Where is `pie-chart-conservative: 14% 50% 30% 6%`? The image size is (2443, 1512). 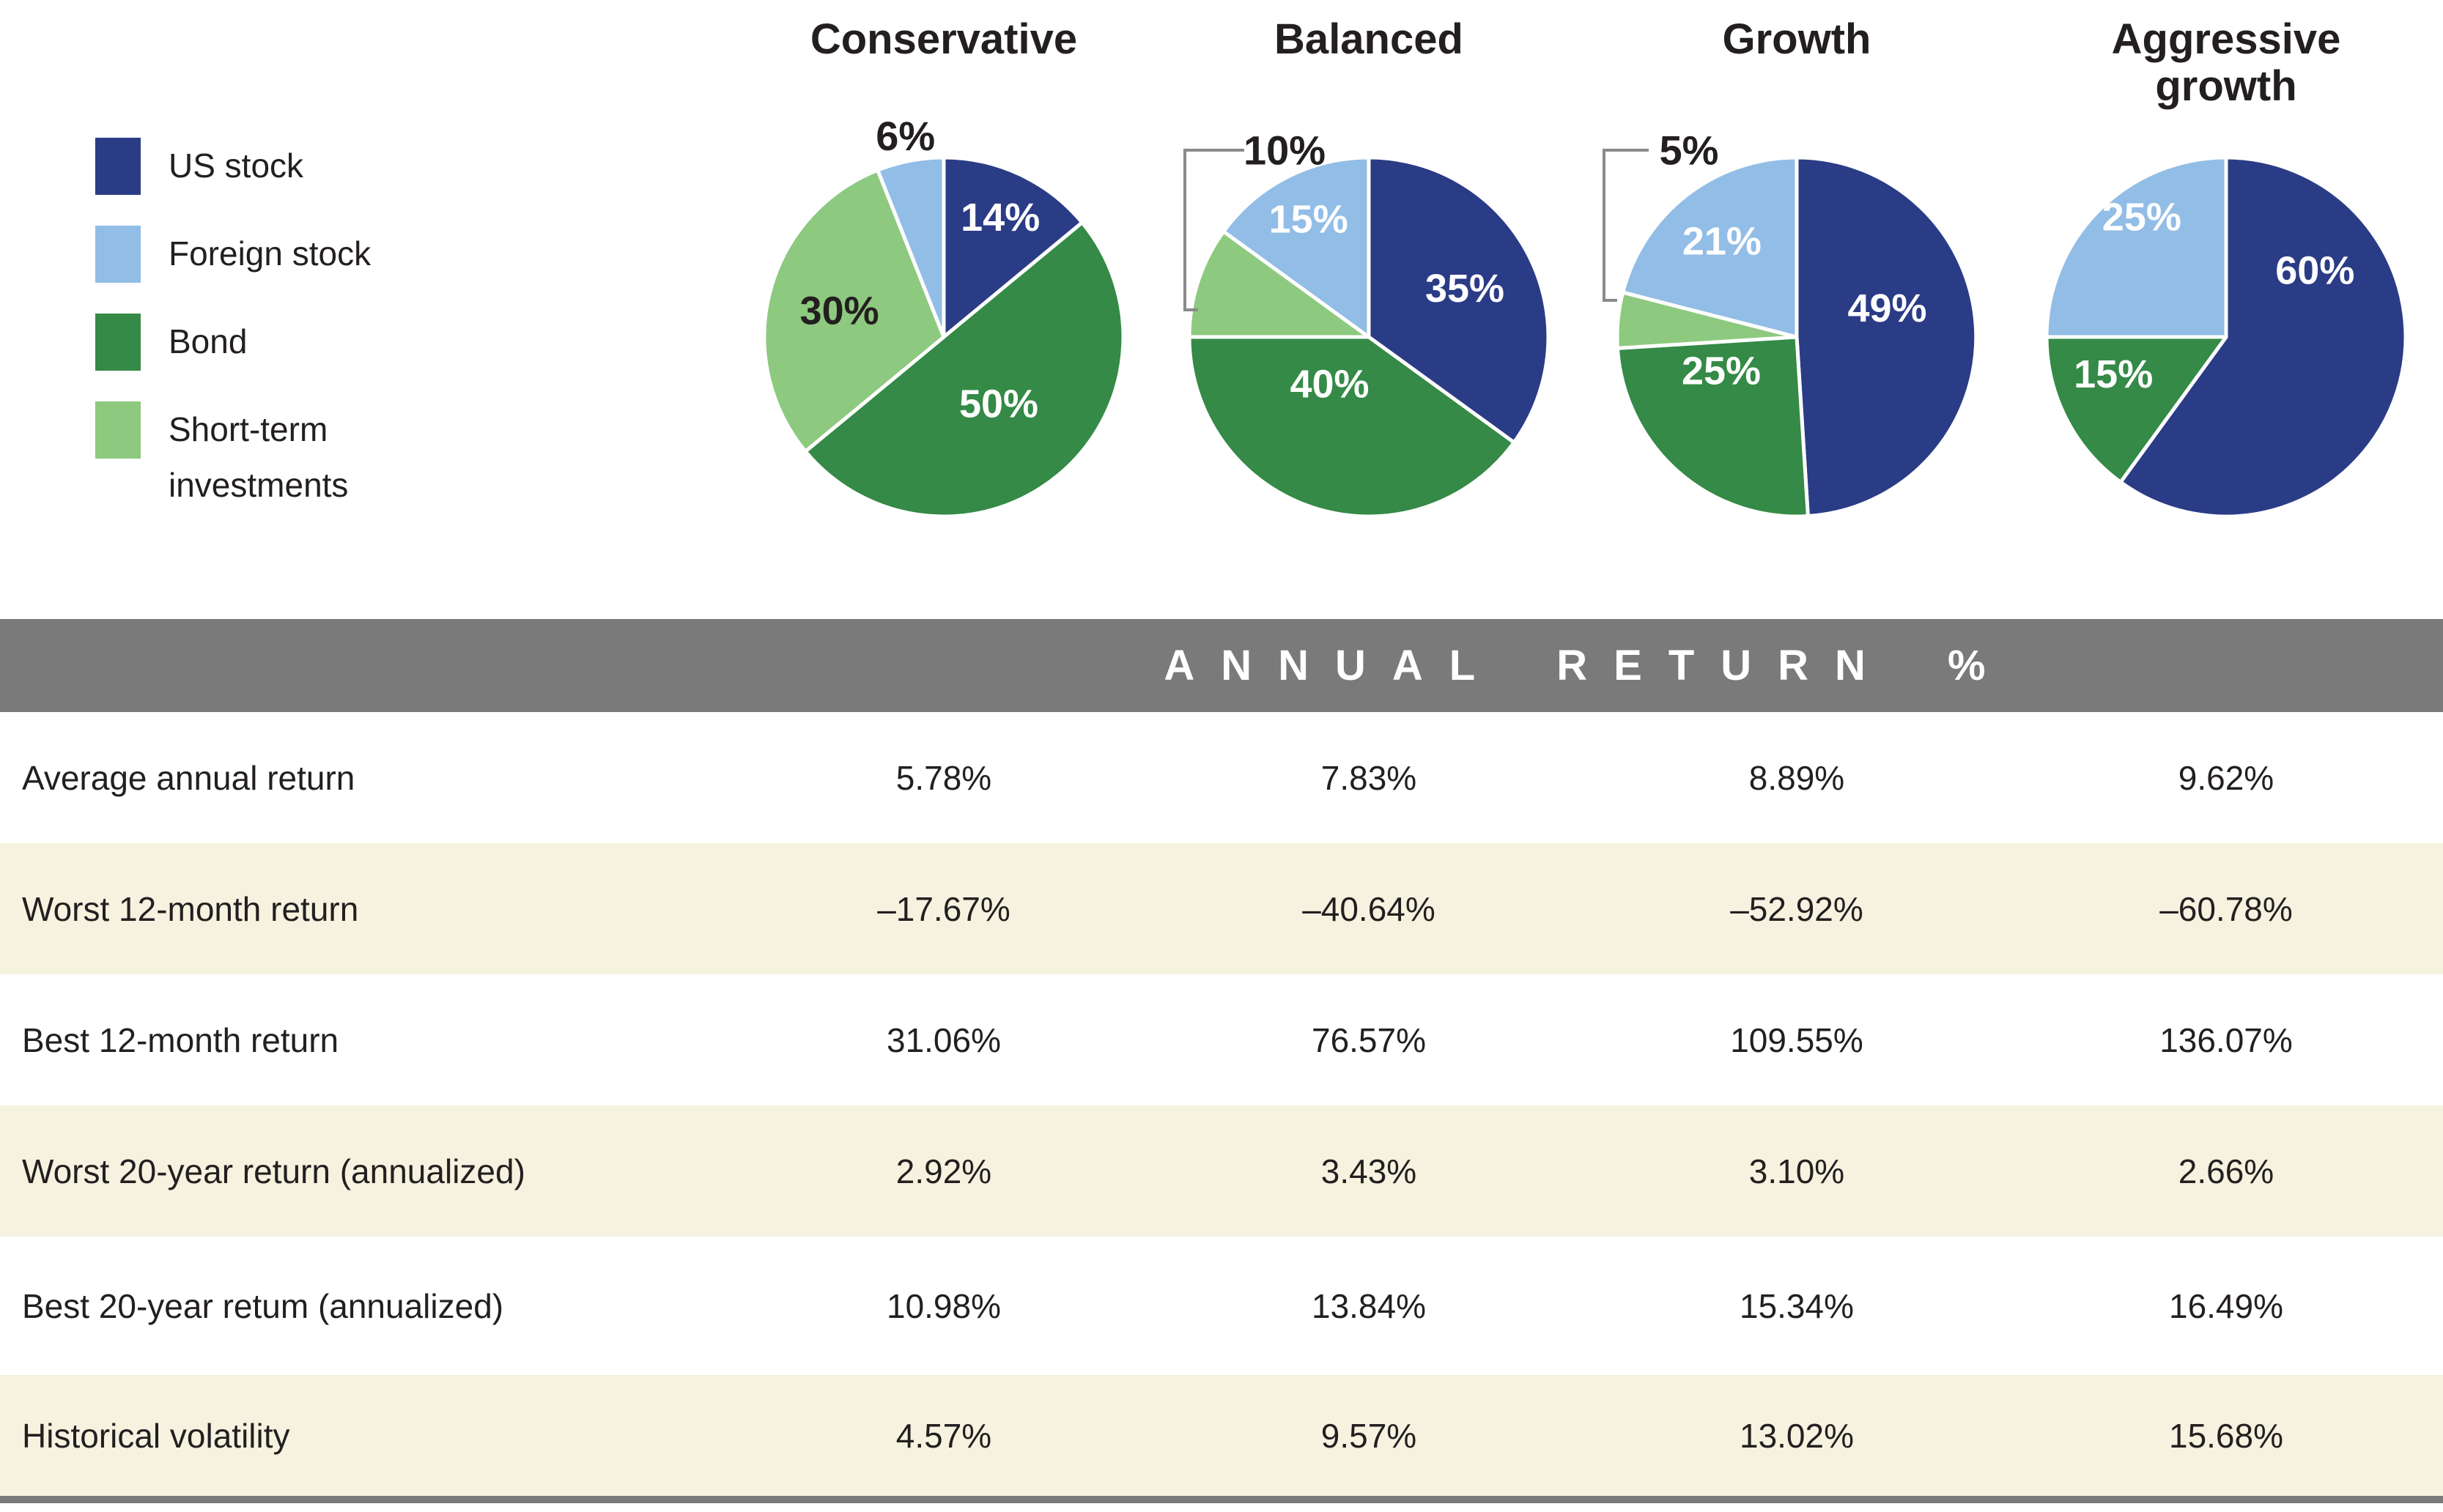
pie-chart-conservative: 14% 50% 30% 6% is located at coordinates (944, 316).